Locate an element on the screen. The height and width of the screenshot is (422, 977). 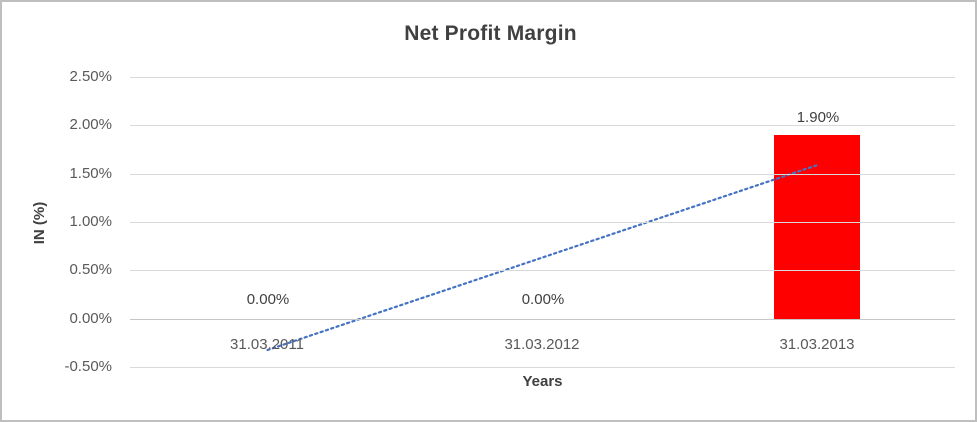
x-tick-label-2013: 31.03.2013 is located at coordinates (817, 344).